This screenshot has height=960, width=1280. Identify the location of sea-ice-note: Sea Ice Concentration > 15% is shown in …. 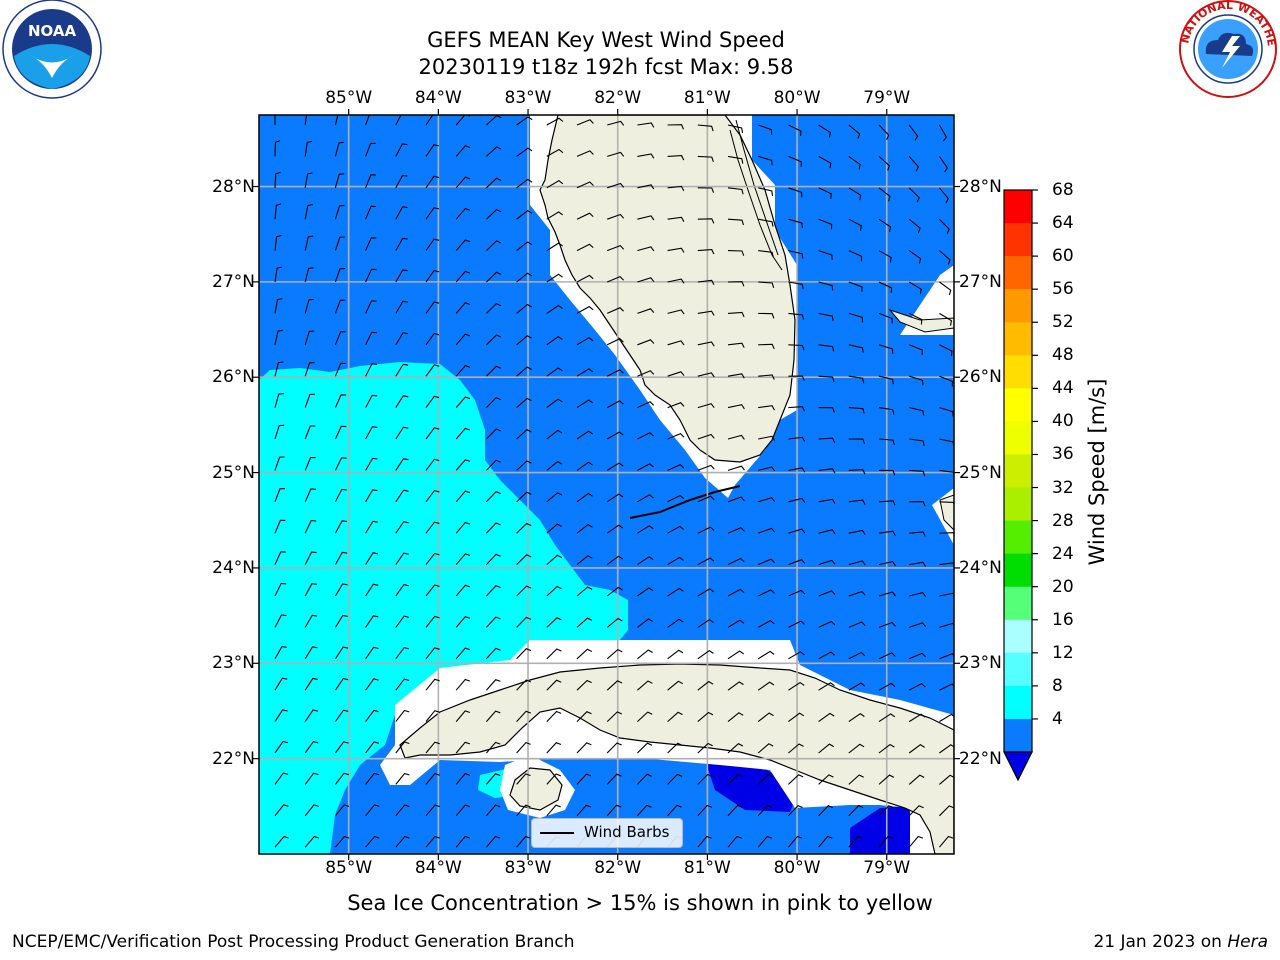
(640, 903).